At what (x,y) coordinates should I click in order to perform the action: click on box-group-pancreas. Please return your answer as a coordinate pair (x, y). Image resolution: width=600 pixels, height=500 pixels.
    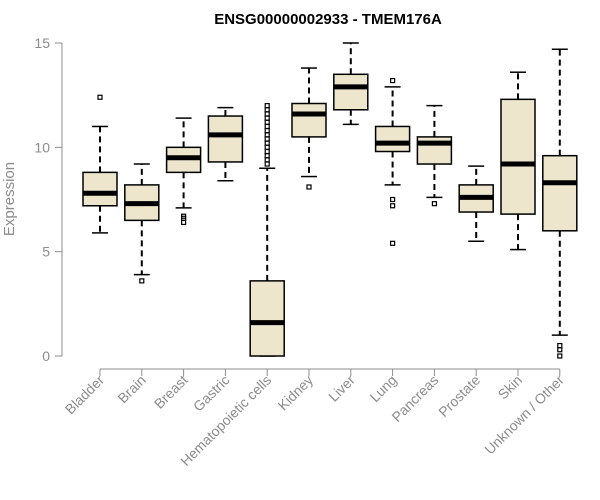
    Looking at the image, I should click on (434, 155).